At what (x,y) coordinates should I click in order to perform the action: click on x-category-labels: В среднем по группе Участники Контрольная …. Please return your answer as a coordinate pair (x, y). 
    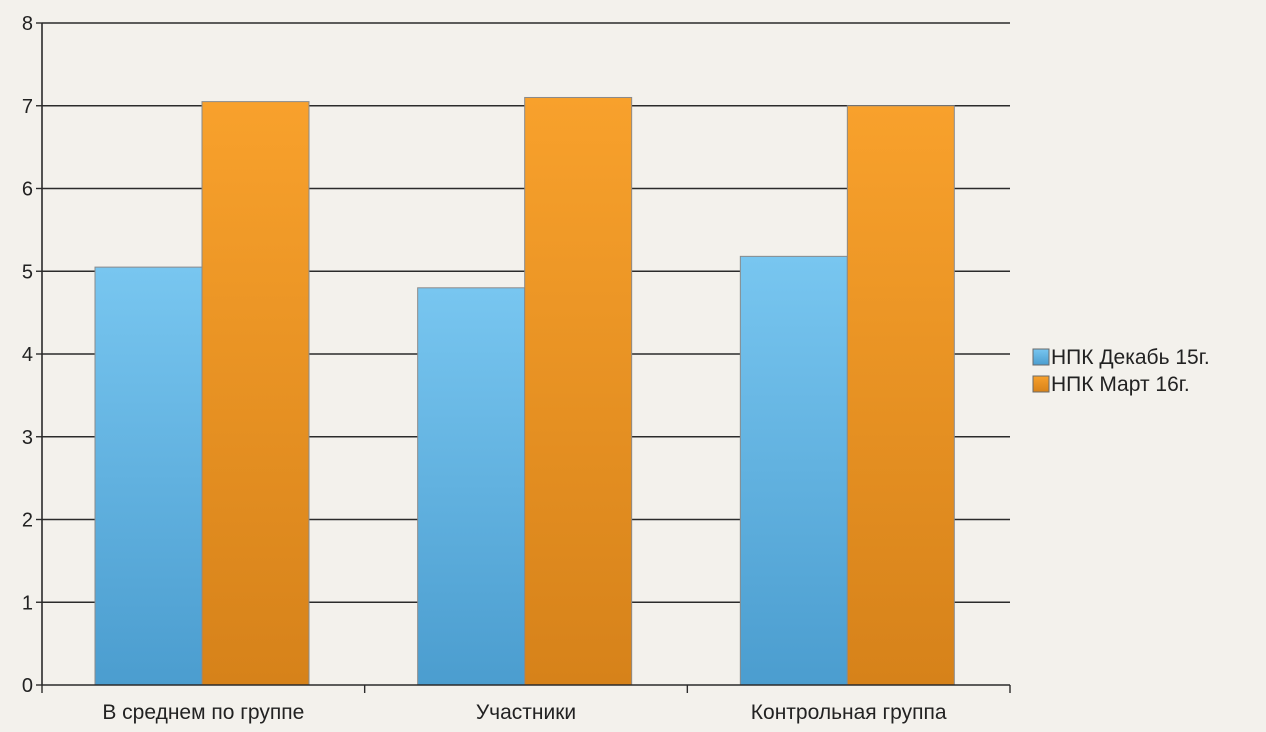
    Looking at the image, I should click on (524, 712).